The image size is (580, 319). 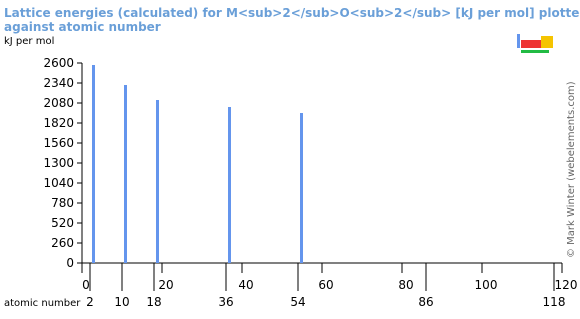 I want to click on y-tick-label: 1300, so click(x=58, y=163).